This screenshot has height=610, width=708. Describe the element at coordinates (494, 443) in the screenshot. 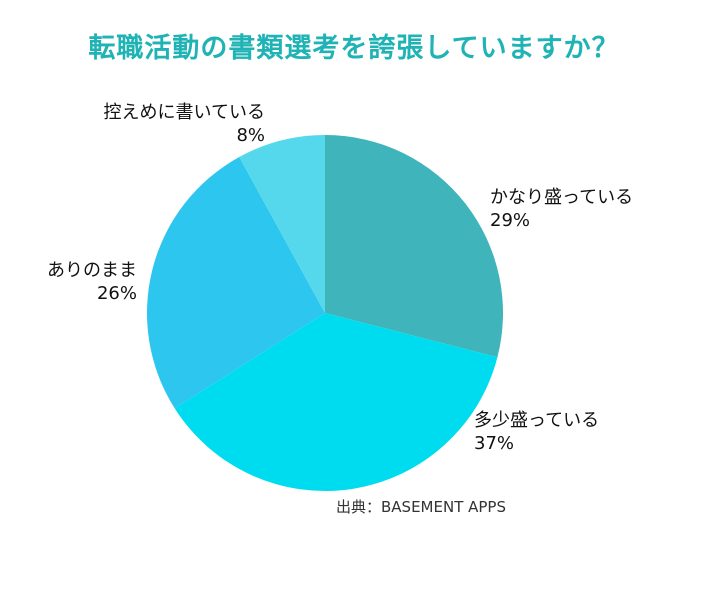

I see `slice-value-label-2: 37%` at that location.